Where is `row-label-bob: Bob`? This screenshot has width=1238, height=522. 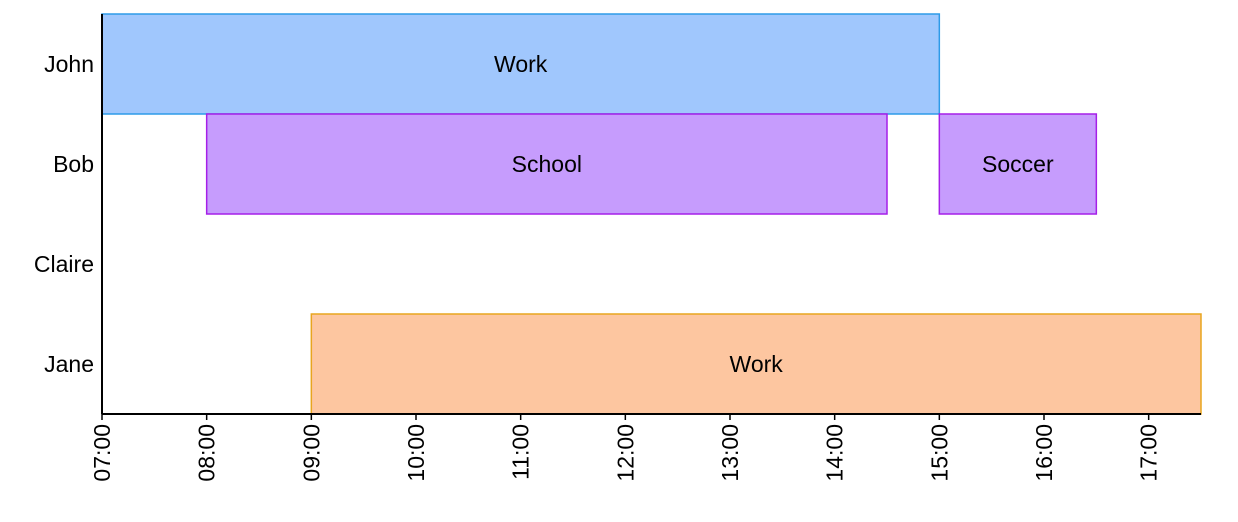 row-label-bob: Bob is located at coordinates (73, 164).